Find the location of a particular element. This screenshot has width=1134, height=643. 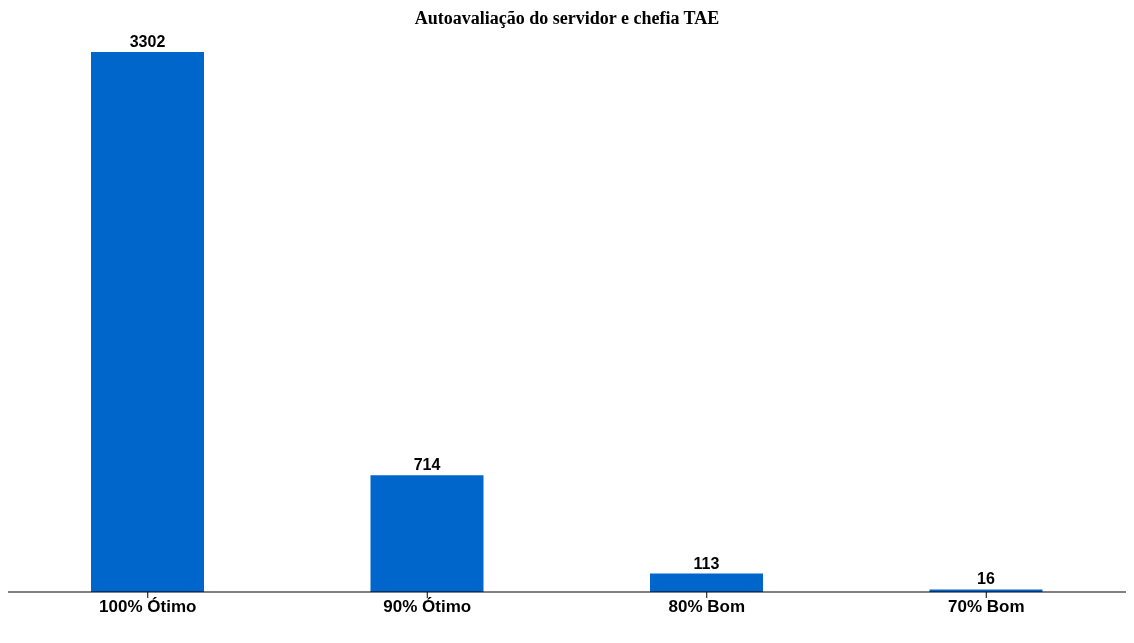

data-label: 113 is located at coordinates (706, 563).